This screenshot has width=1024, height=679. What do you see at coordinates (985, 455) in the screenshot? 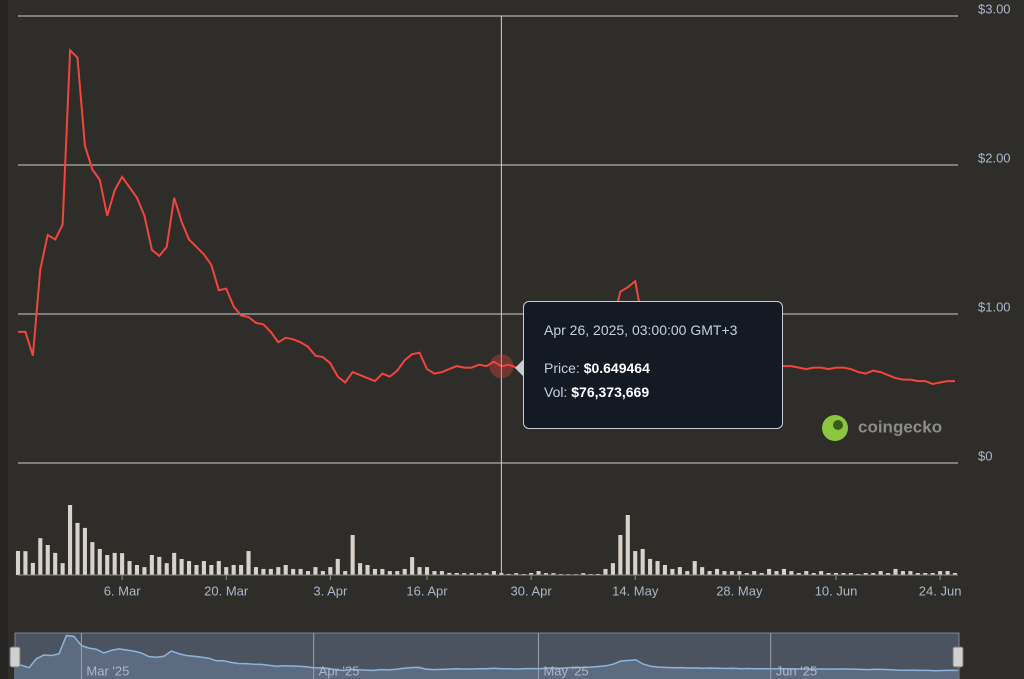
I see `y-tick-label: $0` at bounding box center [985, 455].